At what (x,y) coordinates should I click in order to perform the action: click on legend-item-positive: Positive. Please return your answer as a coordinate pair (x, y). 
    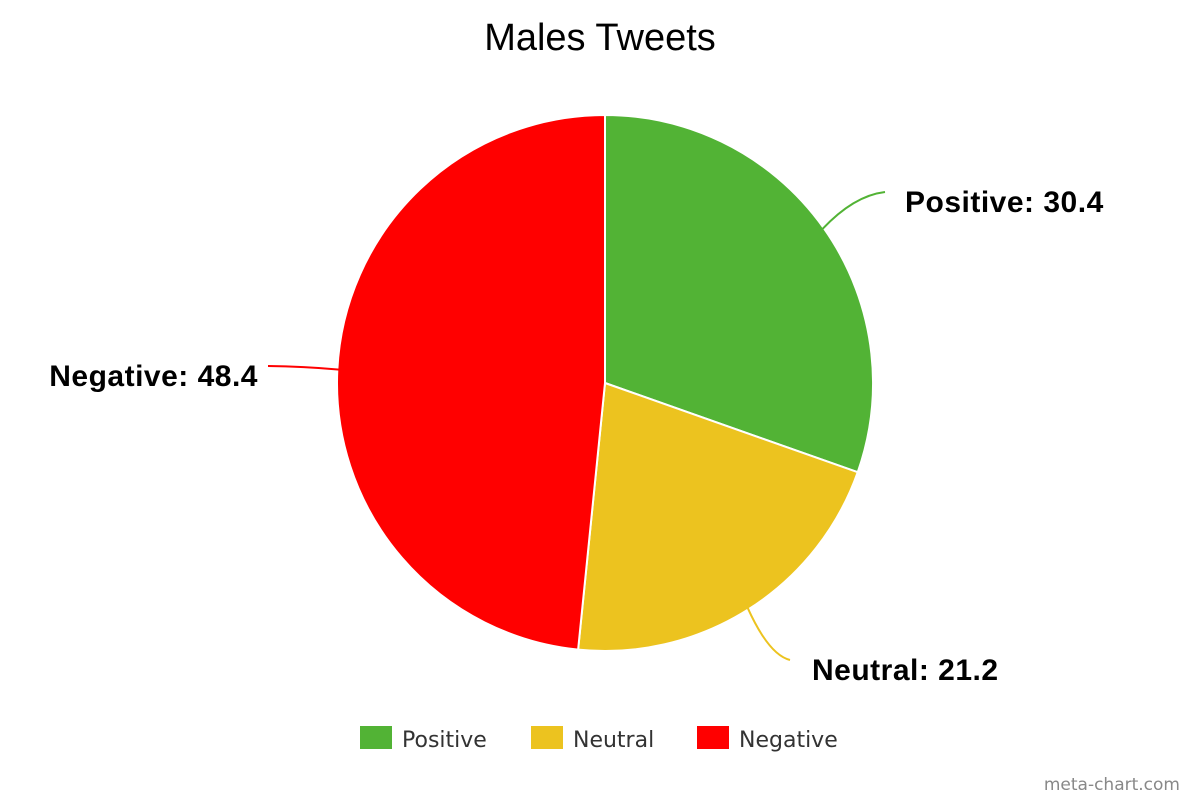
    Looking at the image, I should click on (423, 739).